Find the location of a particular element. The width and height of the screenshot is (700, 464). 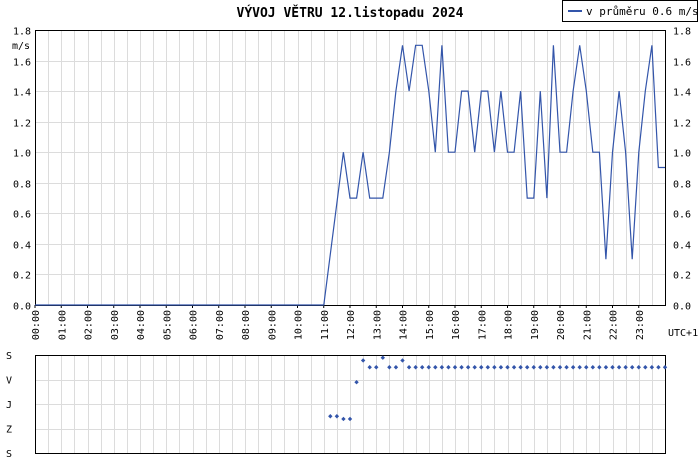

y-tick-label-left: 1.8 is located at coordinates (22, 32).